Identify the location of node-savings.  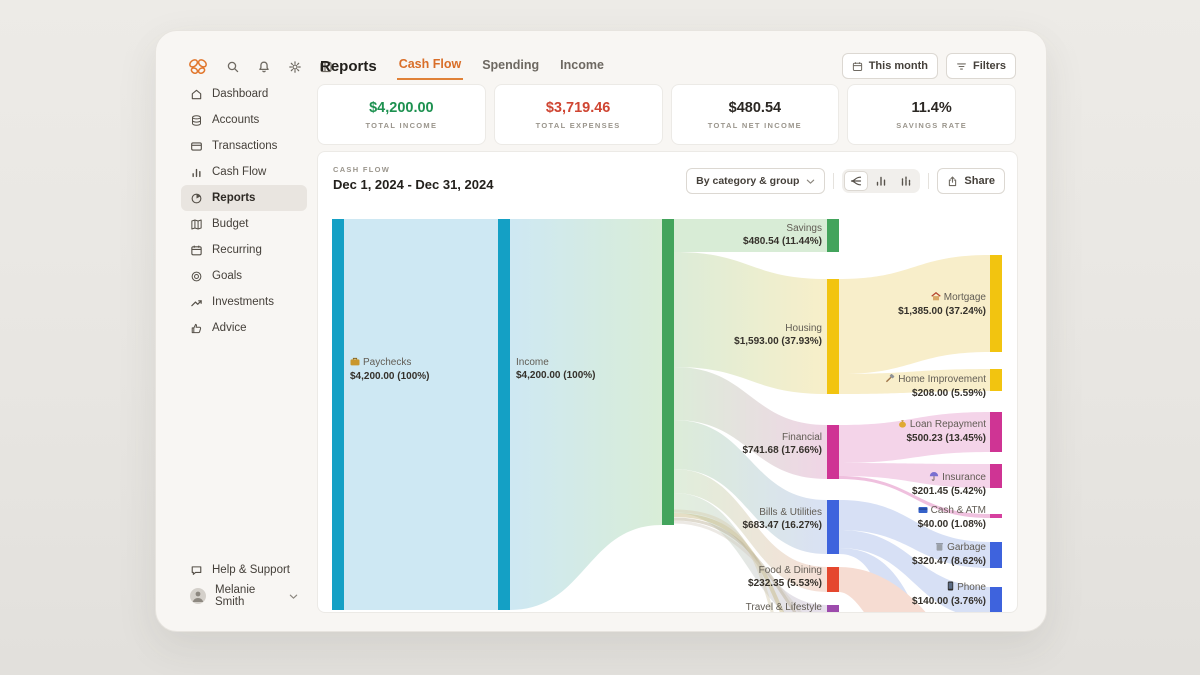
(833, 235).